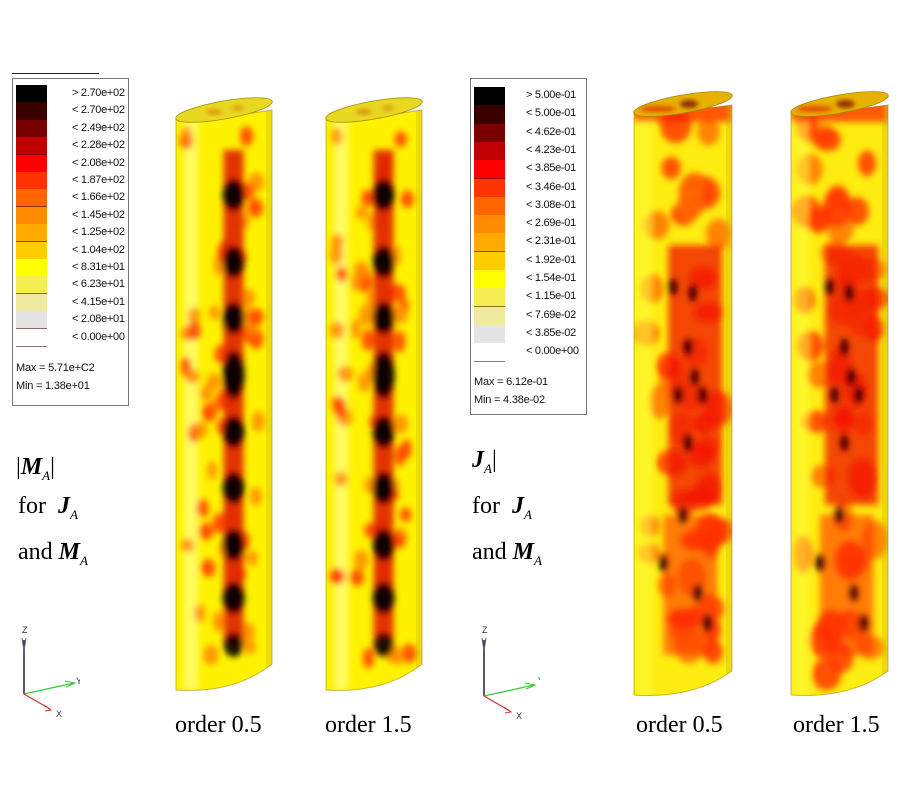 This screenshot has width=900, height=800. Describe the element at coordinates (679, 725) in the screenshot. I see `caption-j-order-0-5: order 0.5` at that location.